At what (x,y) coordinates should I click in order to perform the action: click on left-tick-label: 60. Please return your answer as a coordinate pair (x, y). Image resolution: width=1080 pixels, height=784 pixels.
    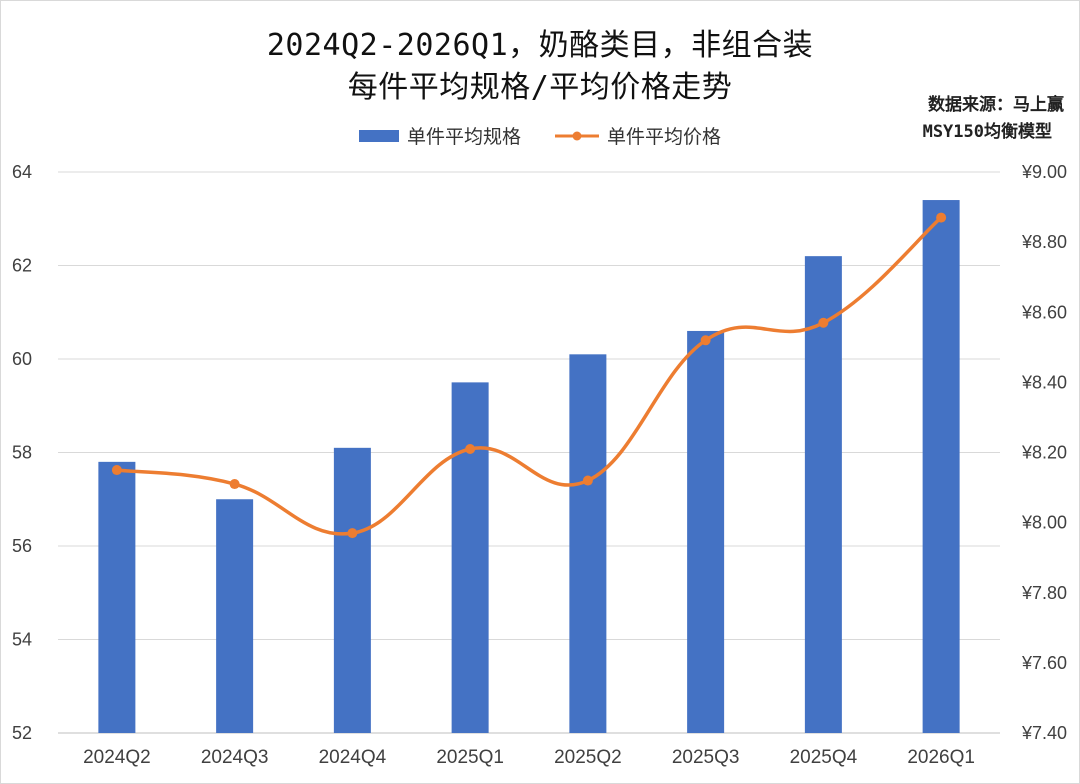
    Looking at the image, I should click on (22, 359).